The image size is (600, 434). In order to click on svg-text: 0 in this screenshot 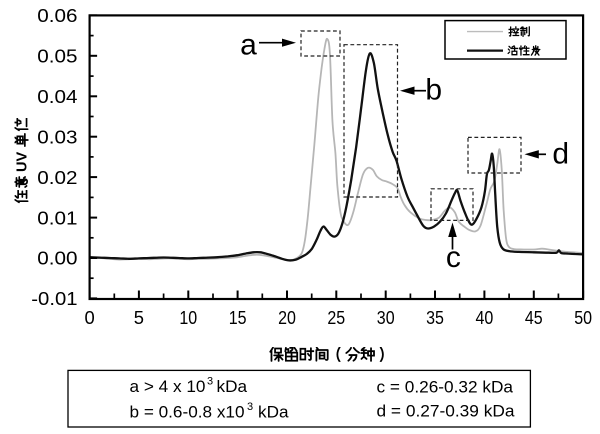, I will do `click(89, 317)`.